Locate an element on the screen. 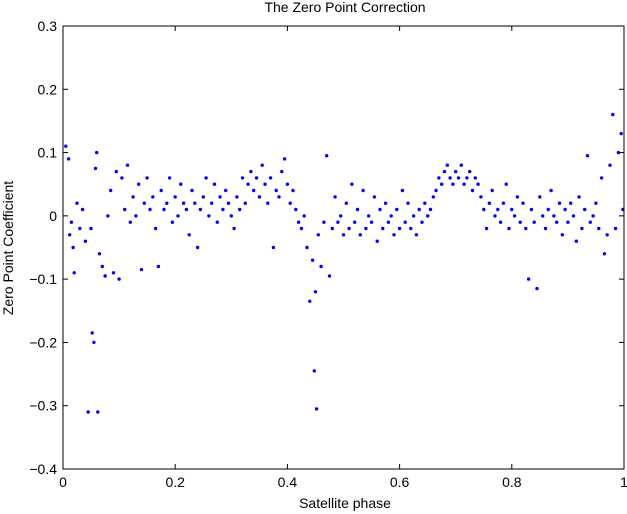 This screenshot has width=627, height=514. y-axis-title: Zero Point Coefficient is located at coordinates (8, 248).